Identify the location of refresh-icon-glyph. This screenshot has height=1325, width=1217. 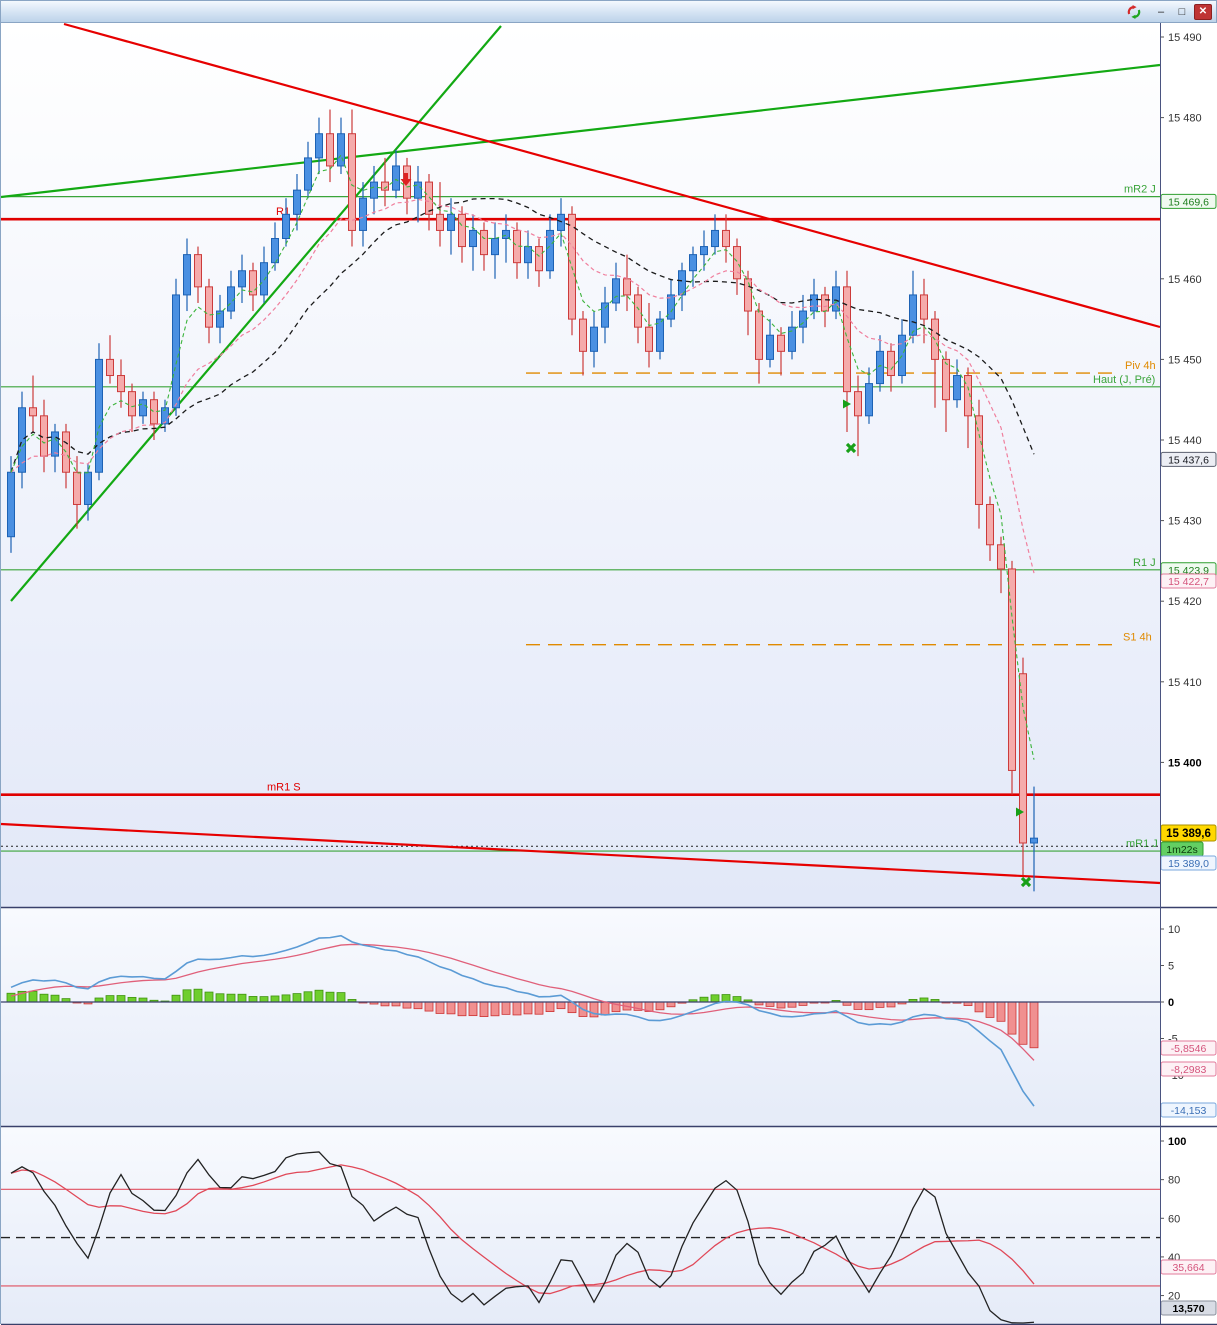
(1134, 11).